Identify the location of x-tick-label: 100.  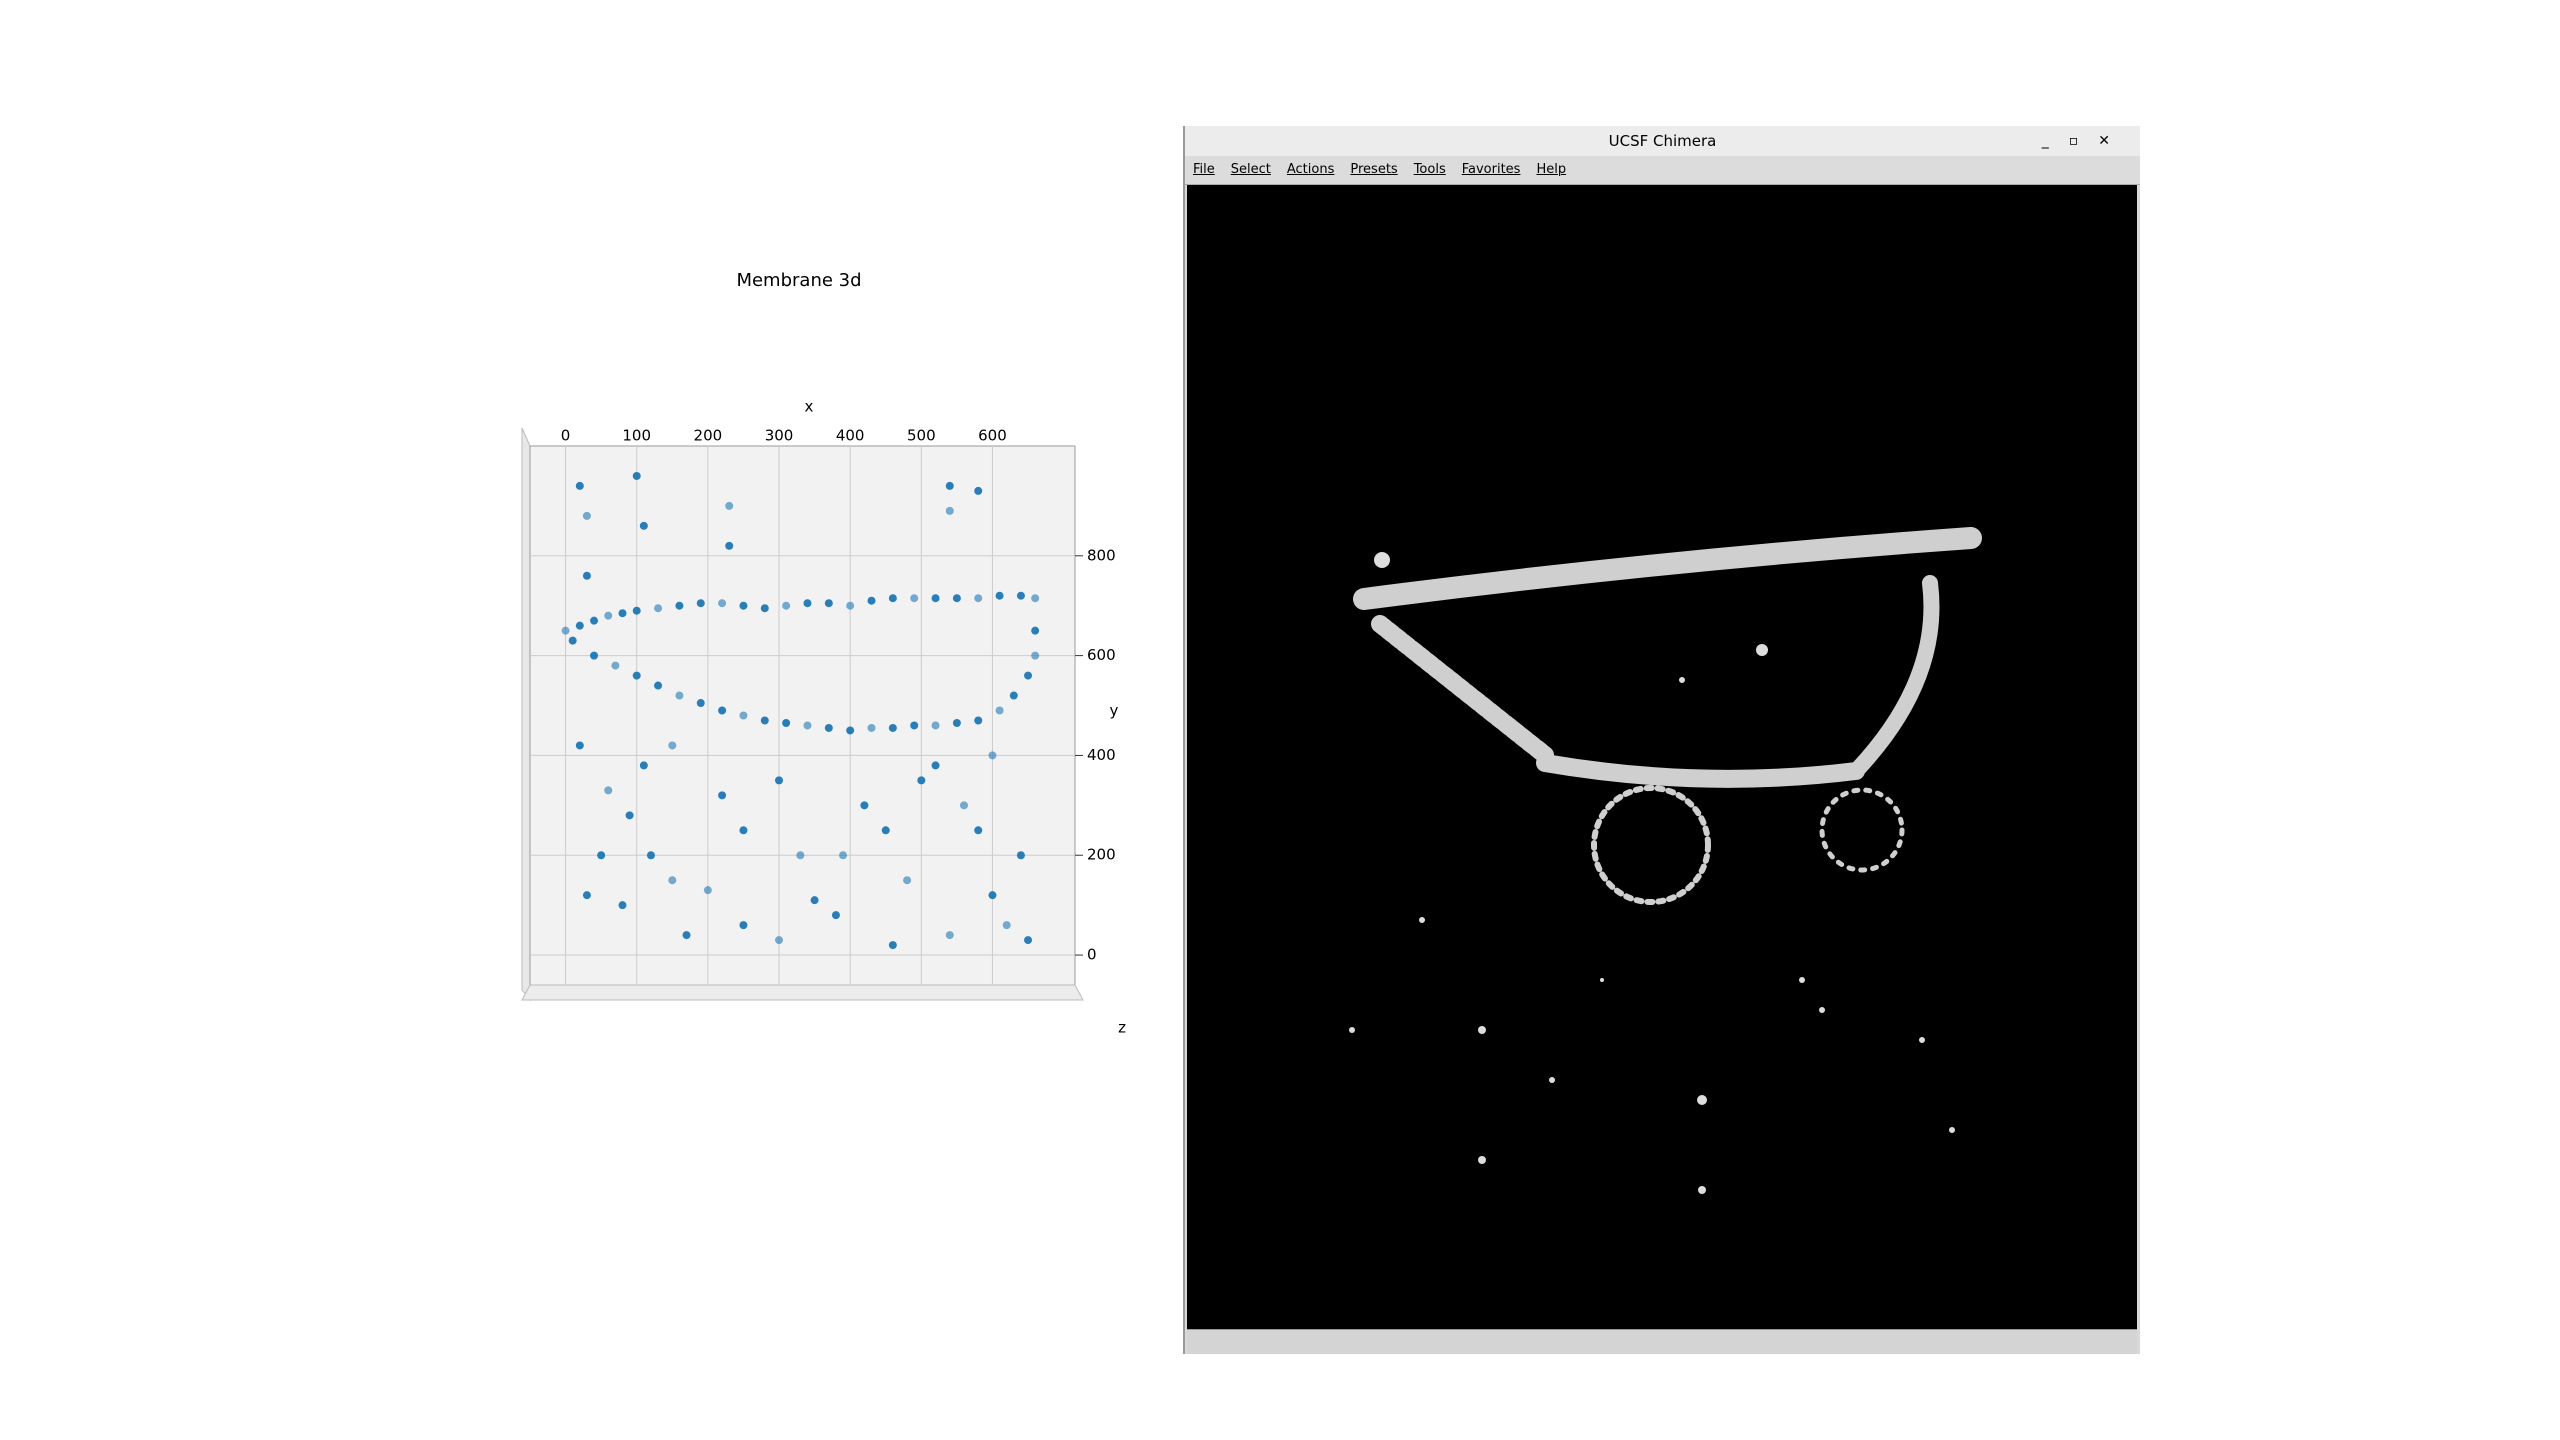
(636, 436).